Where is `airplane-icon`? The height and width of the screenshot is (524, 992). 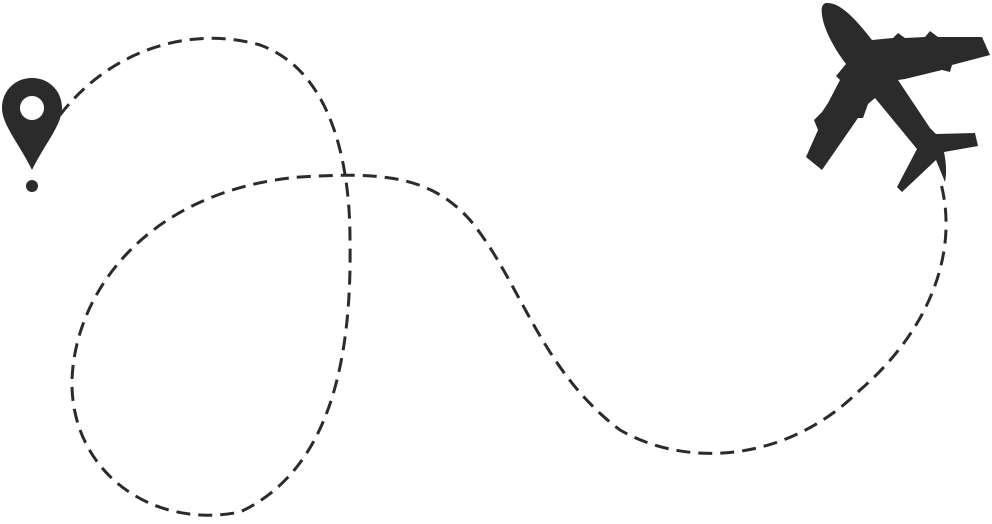 airplane-icon is located at coordinates (898, 97).